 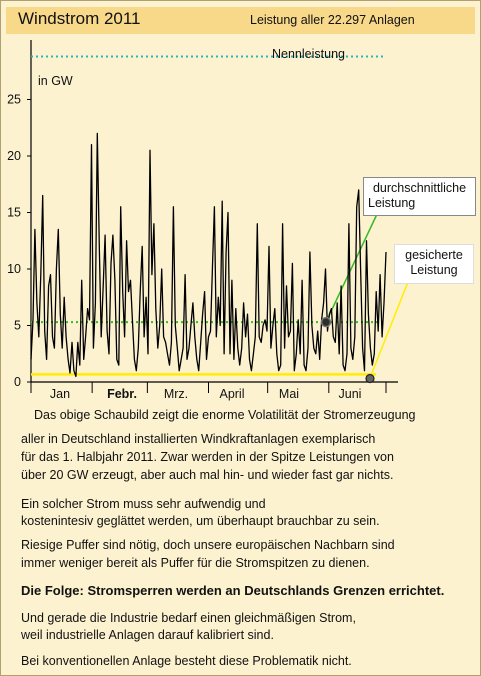 I want to click on chart-subtitle: Leistung aller 22.297 Anlagen, so click(x=332, y=20).